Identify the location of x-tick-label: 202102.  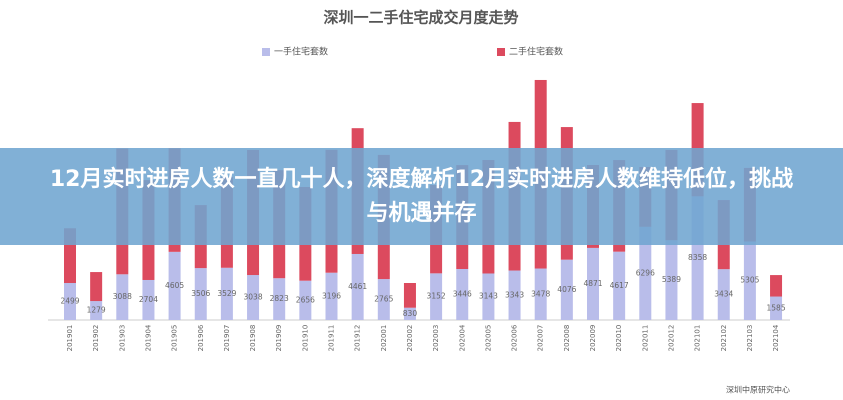
(724, 338).